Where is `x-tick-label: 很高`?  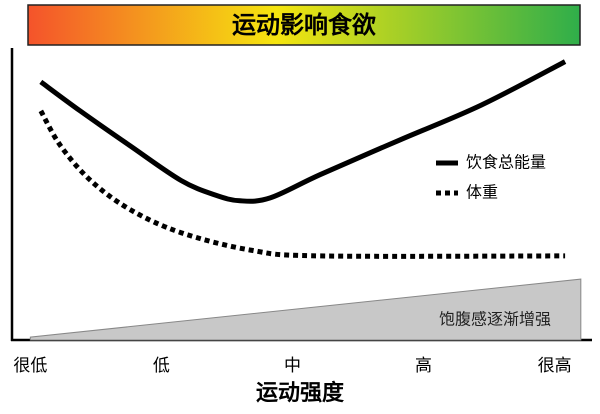 x-tick-label: 很高 is located at coordinates (555, 366).